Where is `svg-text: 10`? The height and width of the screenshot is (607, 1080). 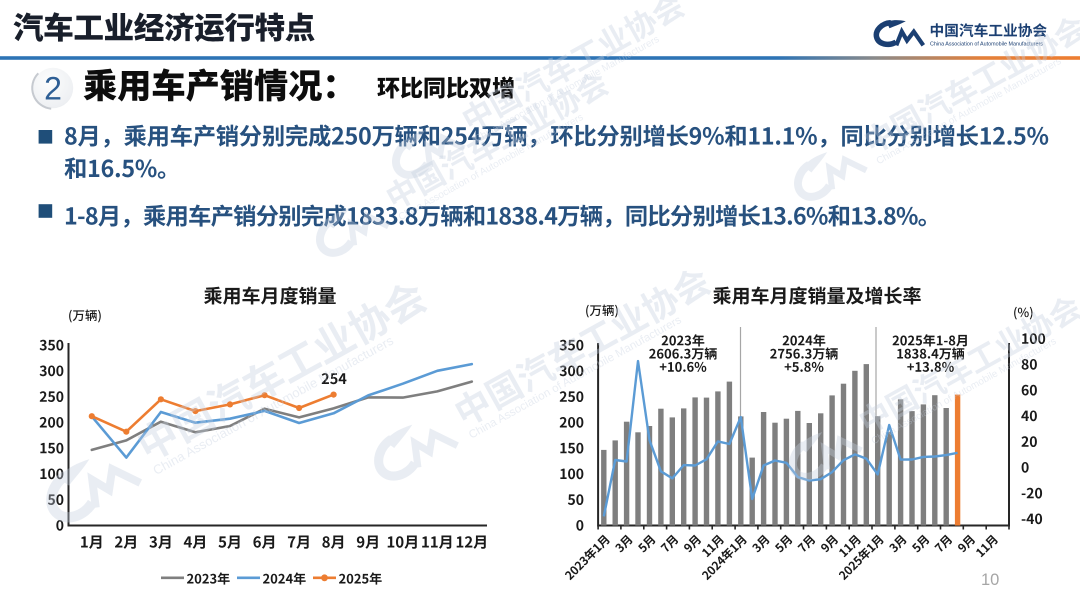 svg-text: 10 is located at coordinates (990, 580).